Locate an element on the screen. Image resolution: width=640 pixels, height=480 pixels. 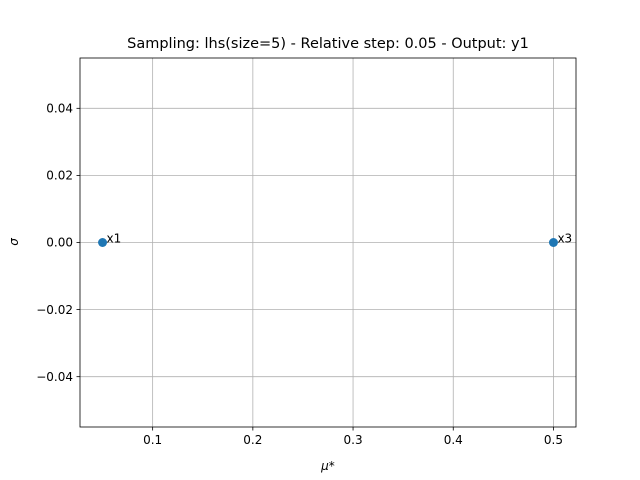
y-axis-label: σ is located at coordinates (14, 242).